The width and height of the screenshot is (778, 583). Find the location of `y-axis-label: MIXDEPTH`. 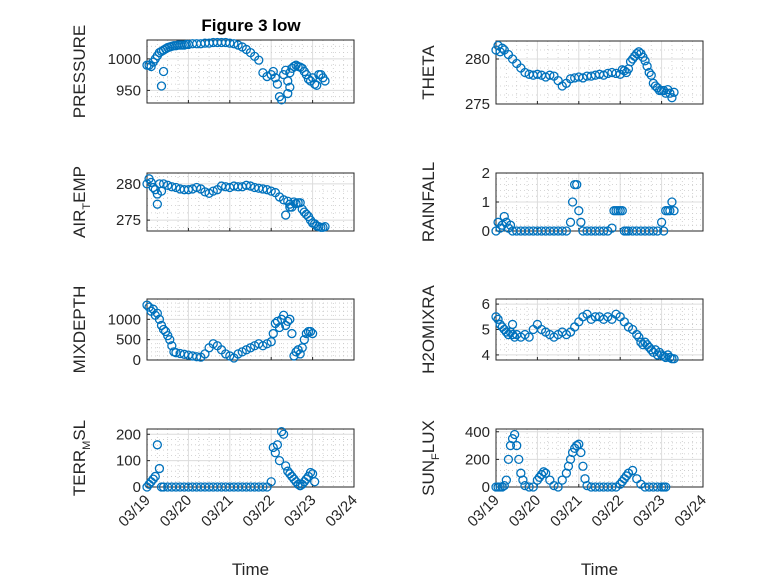

y-axis-label: MIXDEPTH is located at coordinates (79, 330).